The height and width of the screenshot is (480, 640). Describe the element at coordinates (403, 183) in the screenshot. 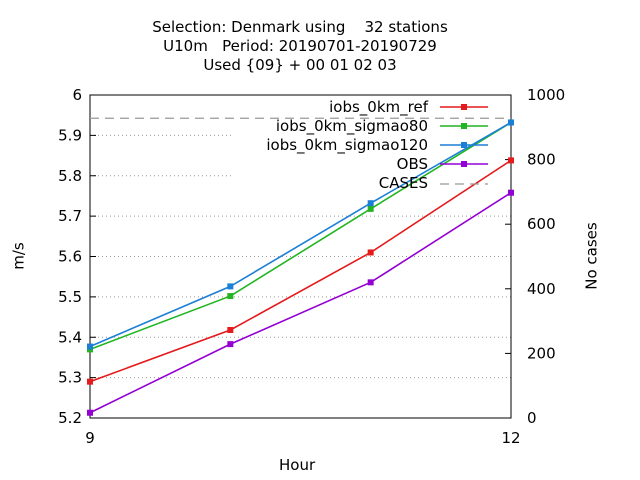

I see `legend-label: CASES` at that location.